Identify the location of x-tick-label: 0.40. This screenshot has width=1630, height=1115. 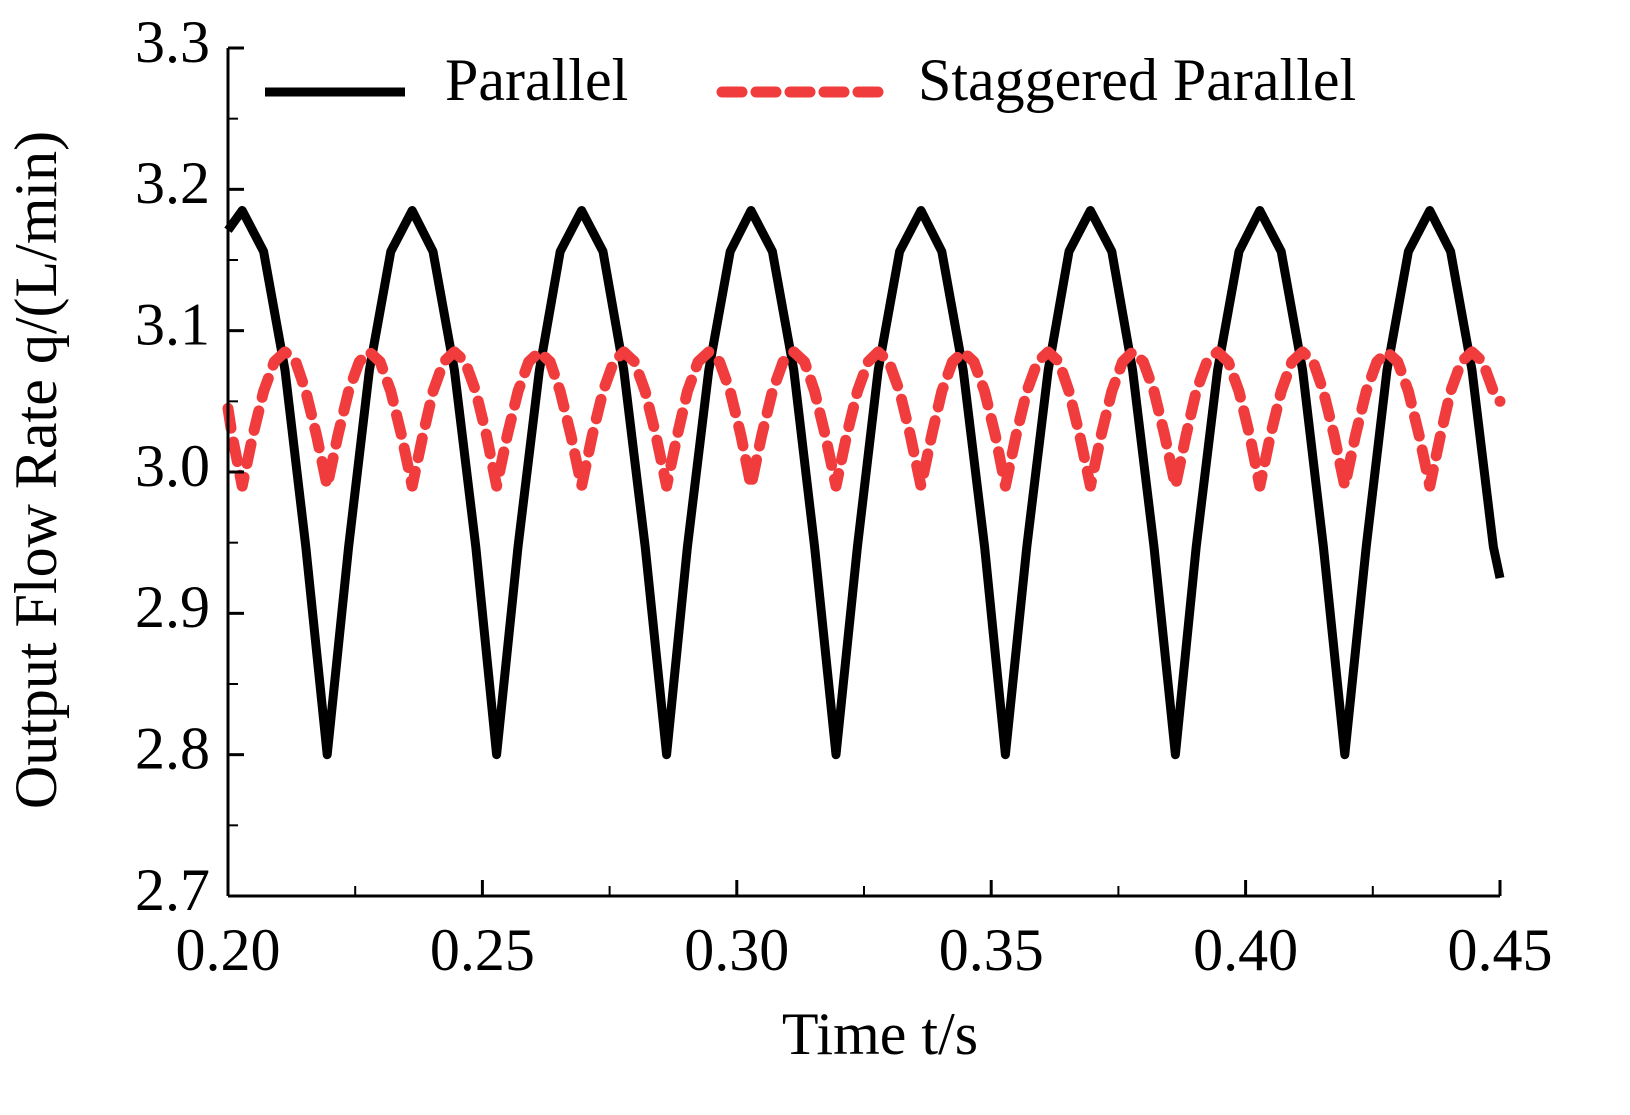
(1245, 950).